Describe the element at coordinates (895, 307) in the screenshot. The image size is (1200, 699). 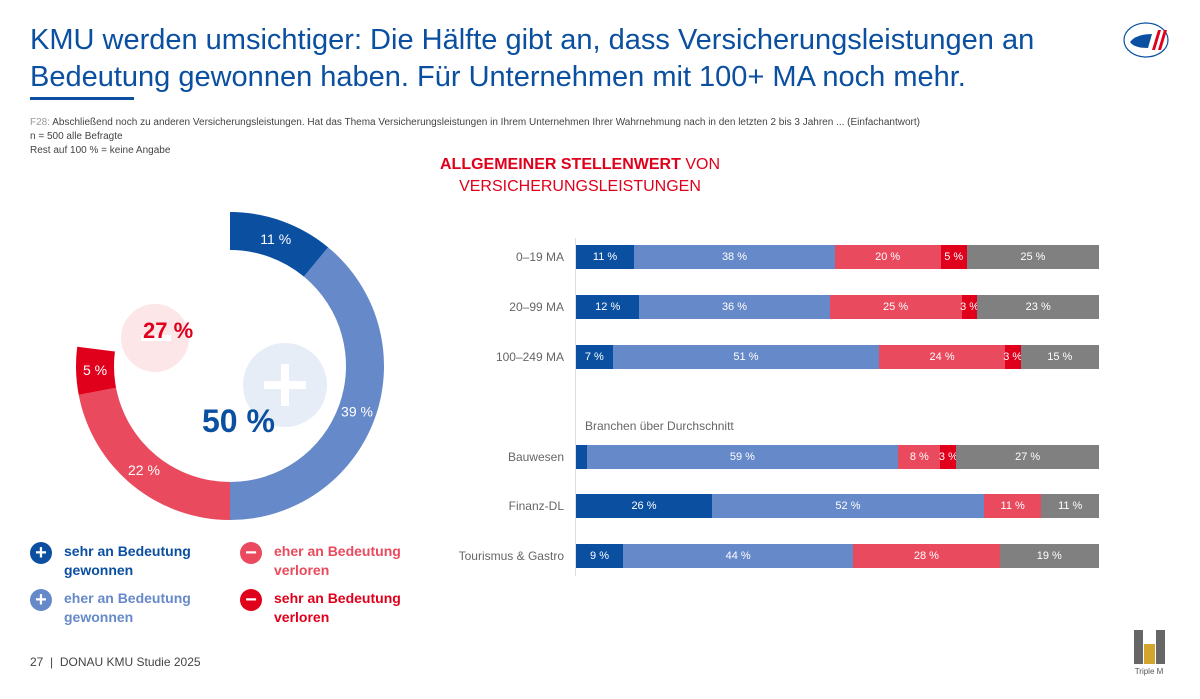
I see `bar-segment-eher_verloren: 25 %` at that location.